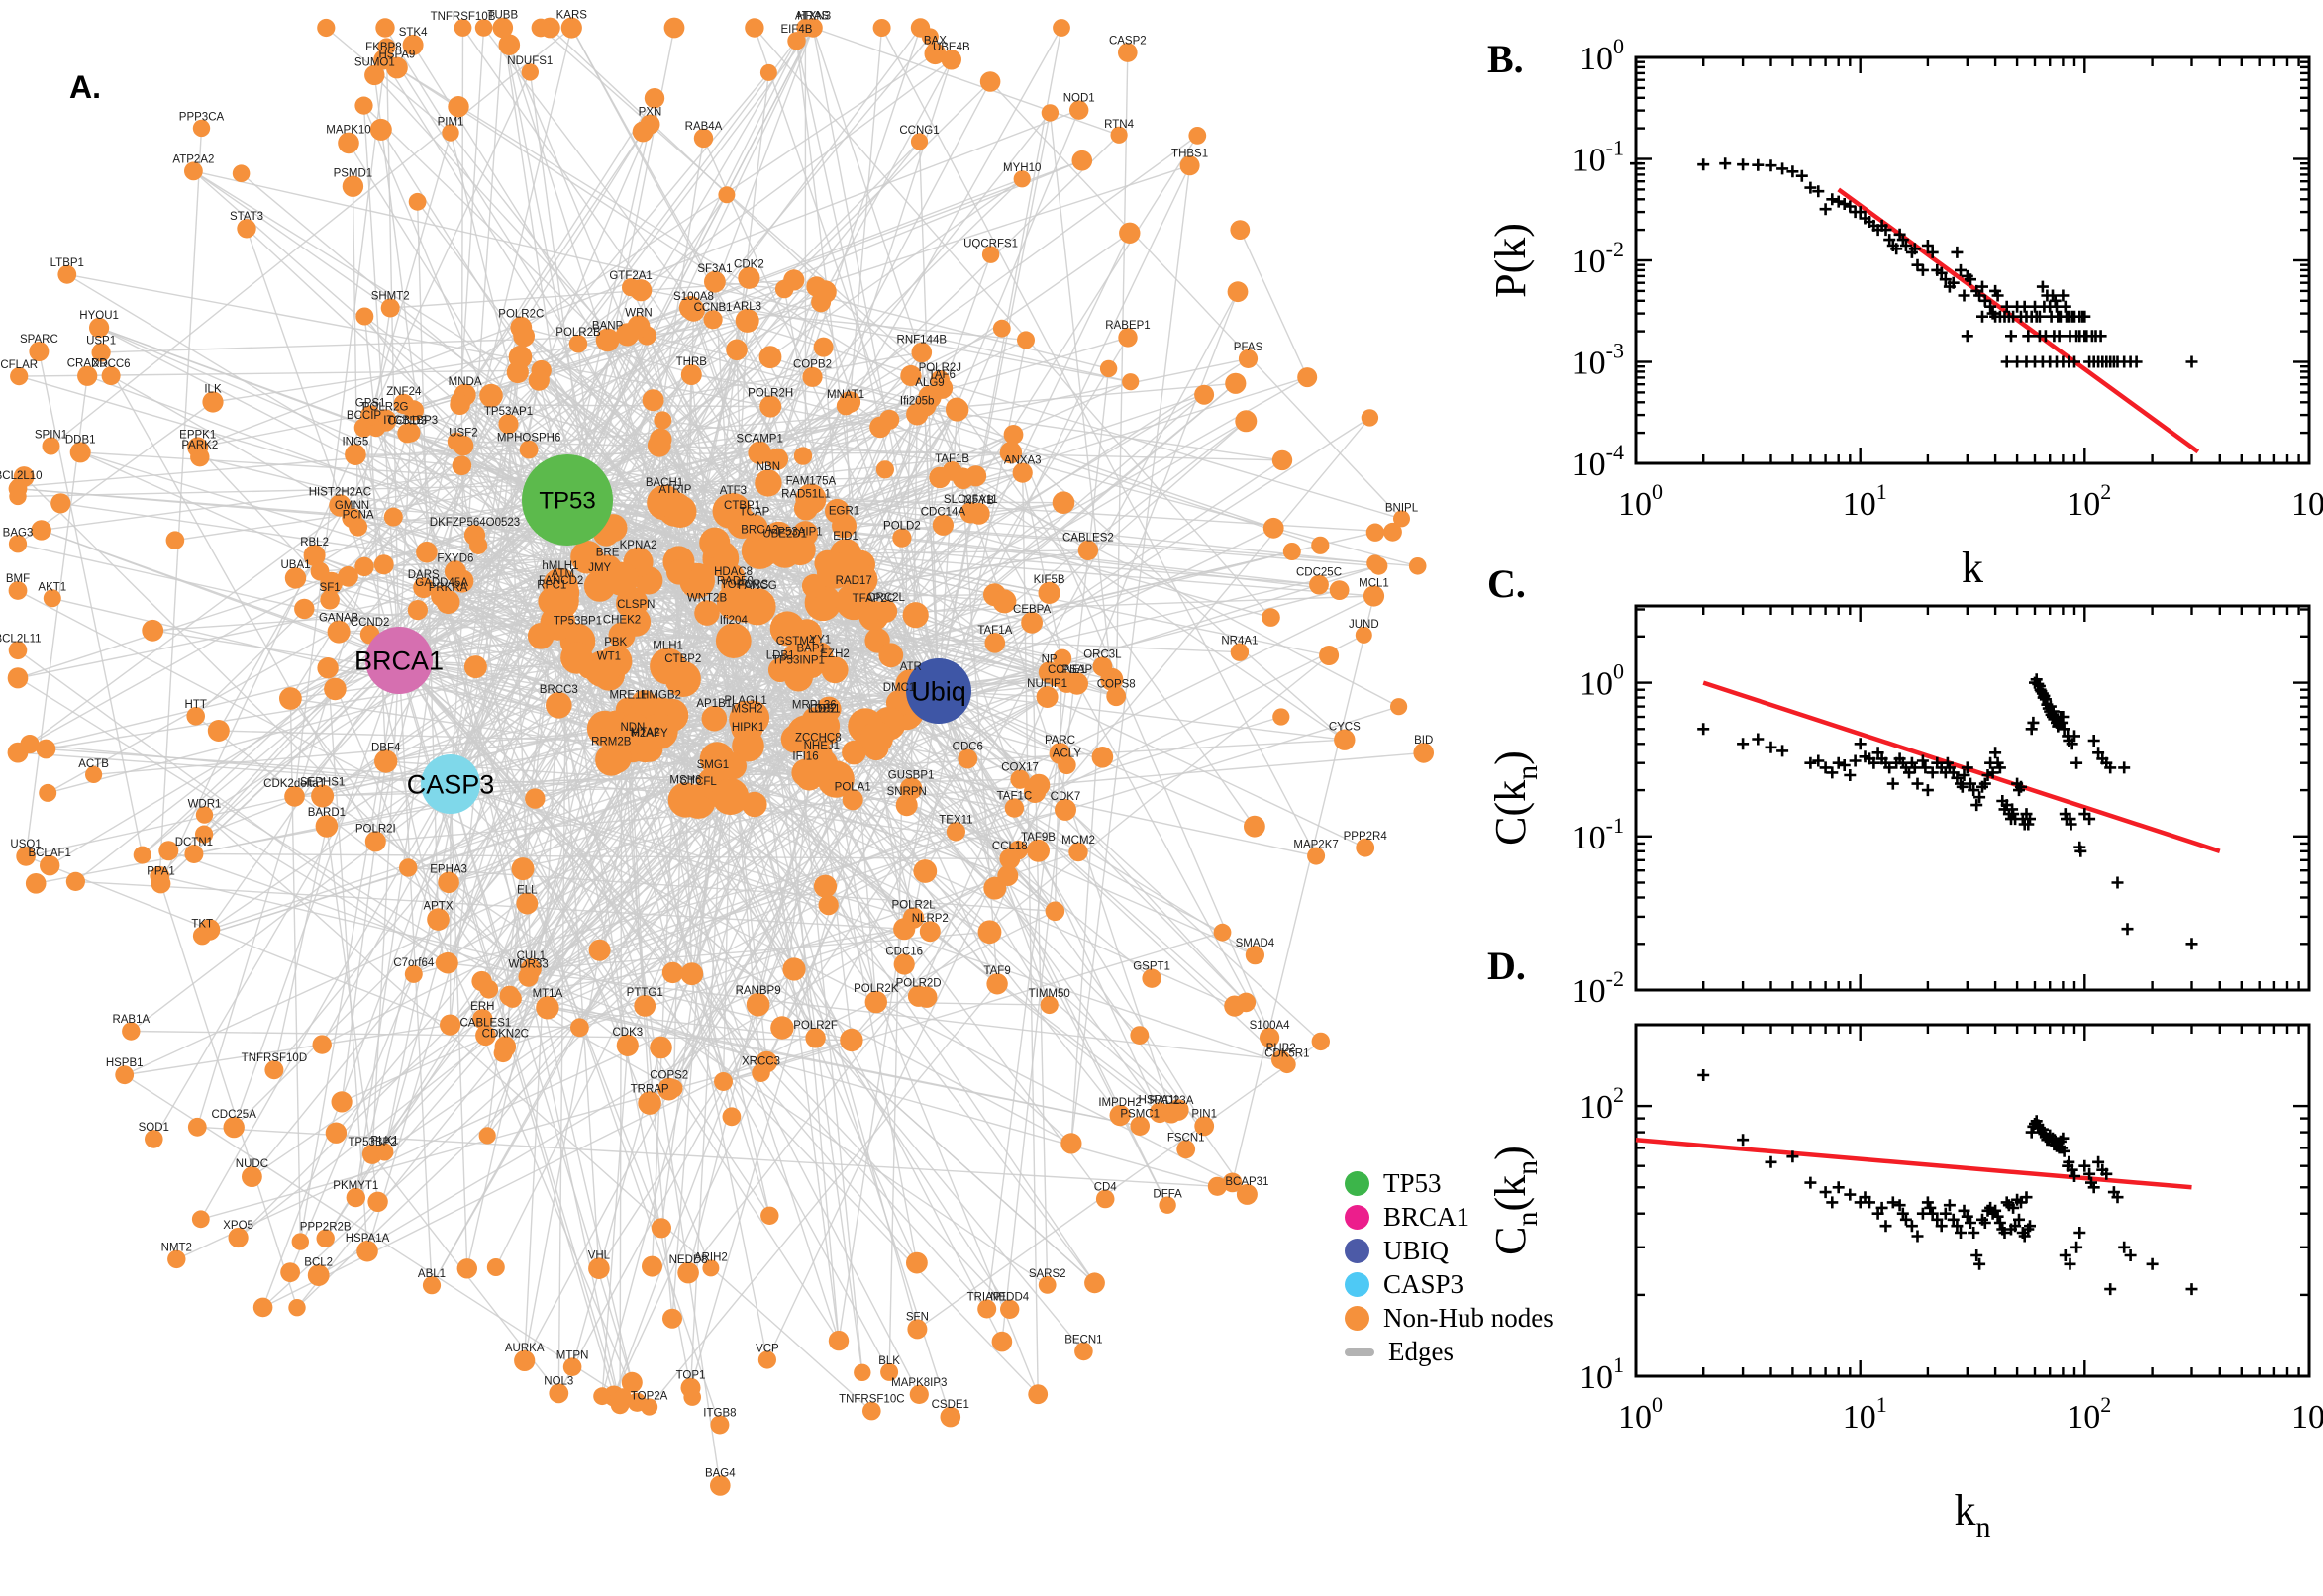 This screenshot has height=1596, width=2323. I want to click on svg-text: MAP2K7, so click(1316, 845).